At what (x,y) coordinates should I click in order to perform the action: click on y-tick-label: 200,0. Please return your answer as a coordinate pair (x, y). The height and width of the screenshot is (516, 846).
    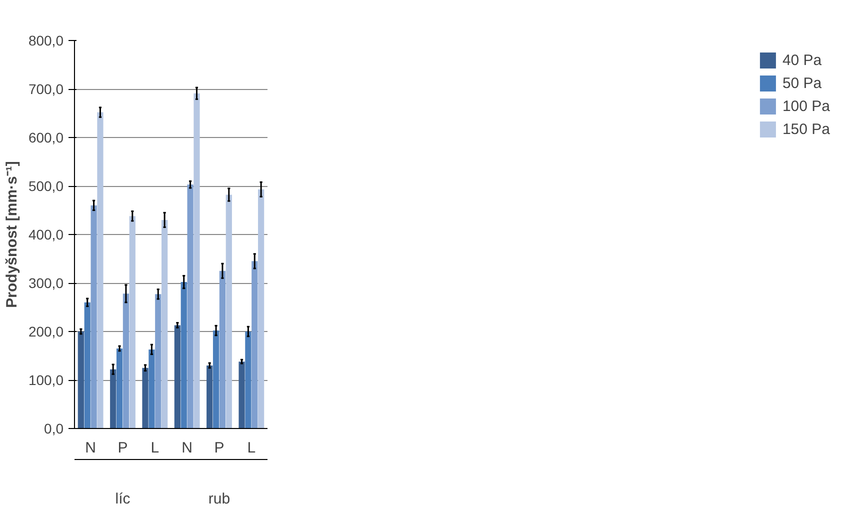
    Looking at the image, I should click on (46, 332).